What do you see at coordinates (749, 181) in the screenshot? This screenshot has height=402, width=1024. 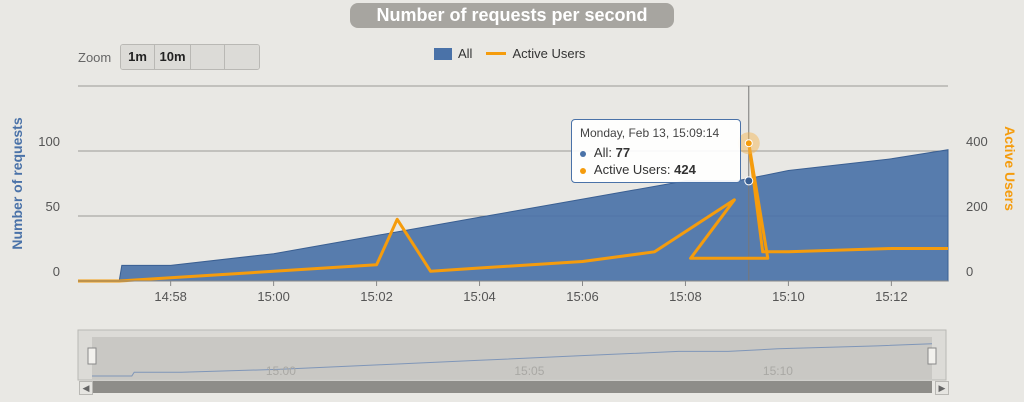 I see `hover-point-all` at bounding box center [749, 181].